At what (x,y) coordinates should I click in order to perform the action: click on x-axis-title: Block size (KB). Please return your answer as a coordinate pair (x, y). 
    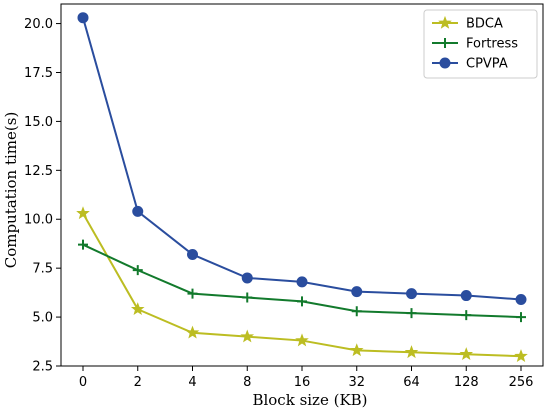
    Looking at the image, I should click on (309, 400).